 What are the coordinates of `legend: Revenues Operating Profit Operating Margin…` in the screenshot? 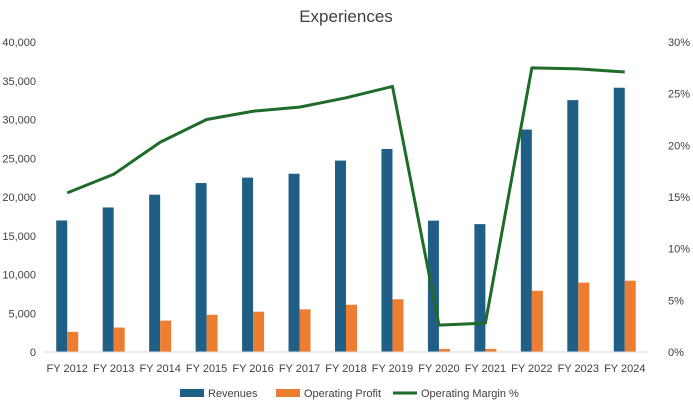 It's located at (349, 394).